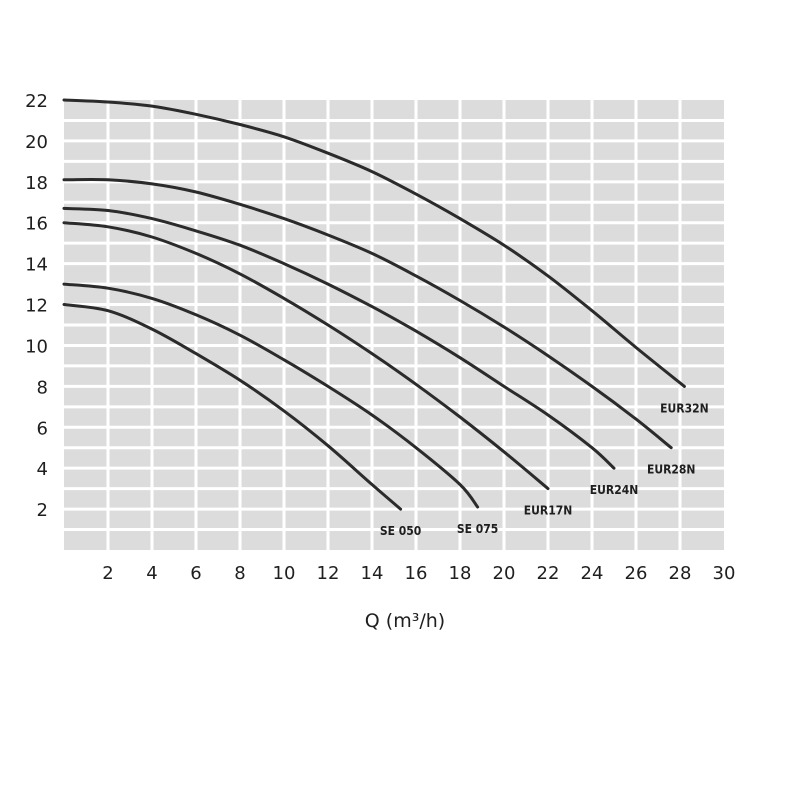 The height and width of the screenshot is (800, 800). What do you see at coordinates (614, 490) in the screenshot?
I see `series-label: EUR24N` at bounding box center [614, 490].